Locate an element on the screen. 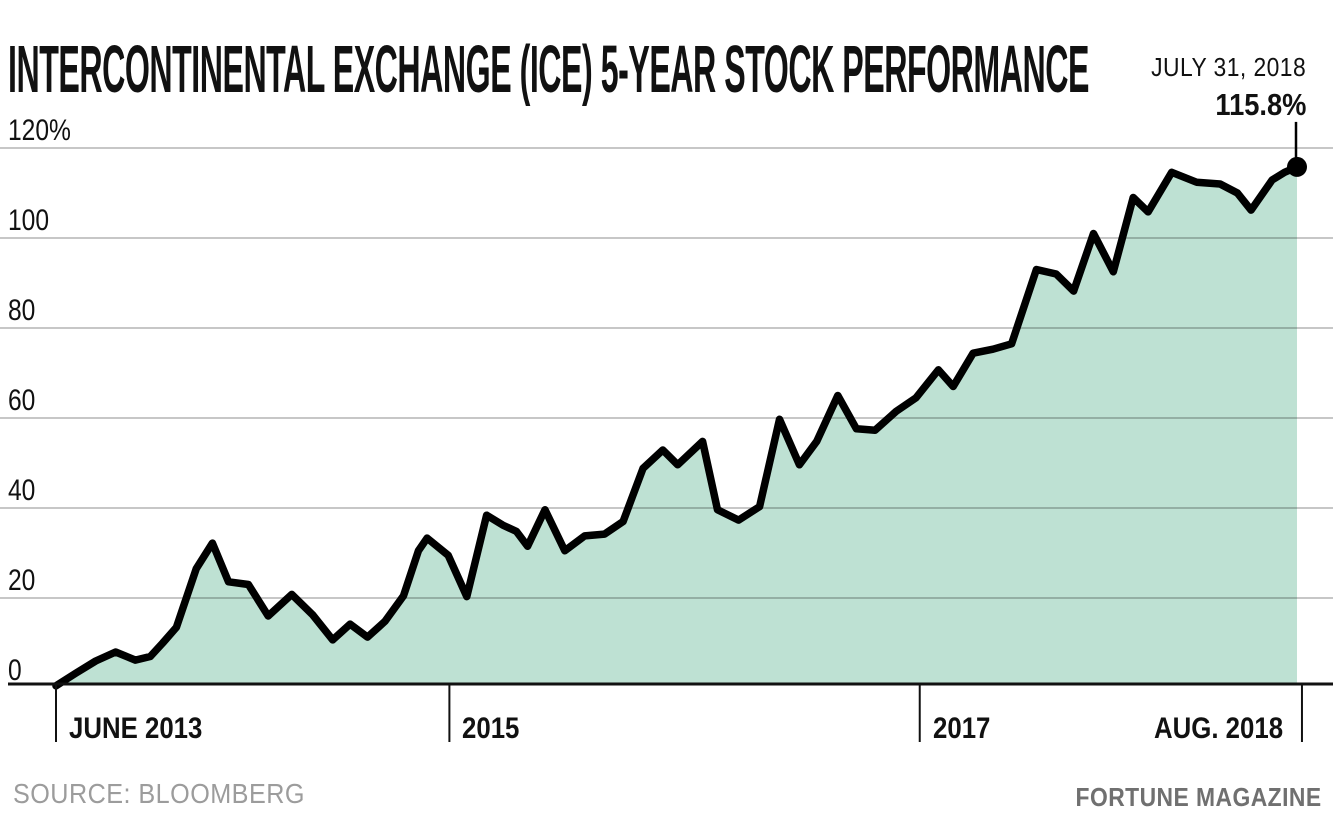  end-value-annotation: JULY 31, 2018 115.8% is located at coordinates (1218, 87).